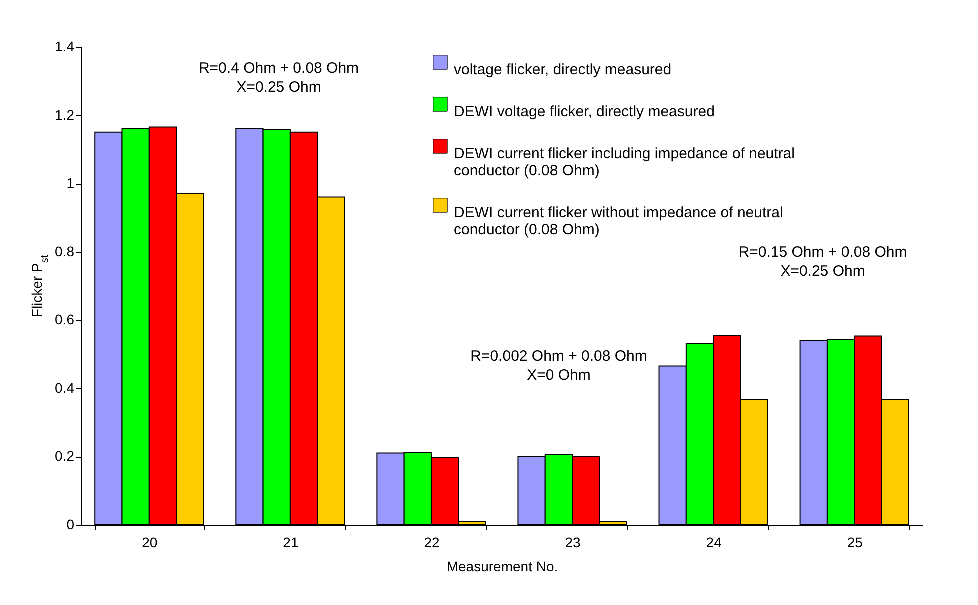 This screenshot has height=605, width=978. Describe the element at coordinates (584, 112) in the screenshot. I see `legend-label: DEWI voltage flicker, directly measured` at that location.